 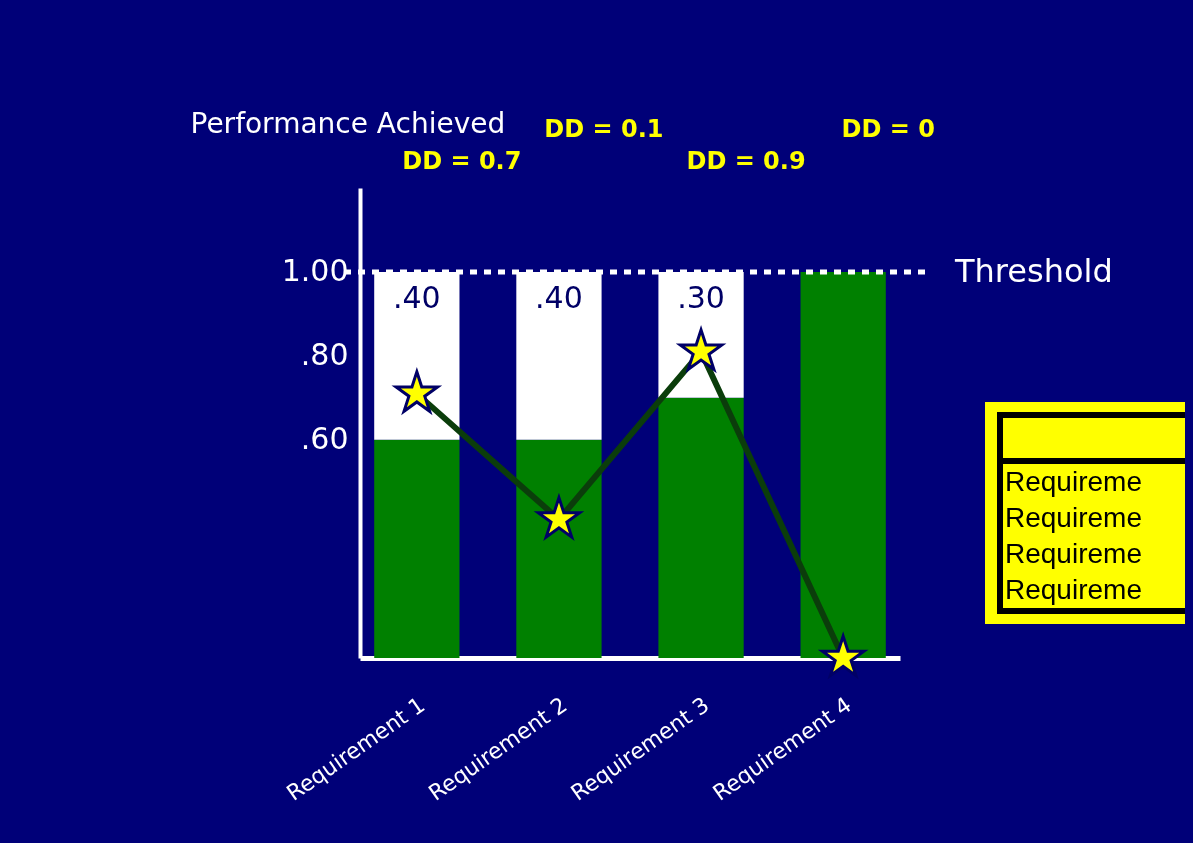 I want to click on ref-line-label: Threshold, so click(x=1033, y=270).